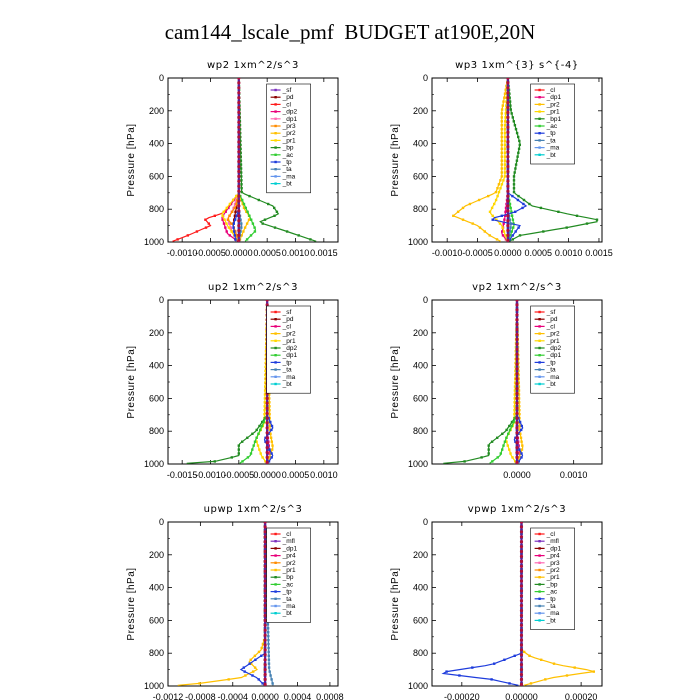 This screenshot has width=700, height=700. I want to click on legend-label: _dp2, so click(290, 112).